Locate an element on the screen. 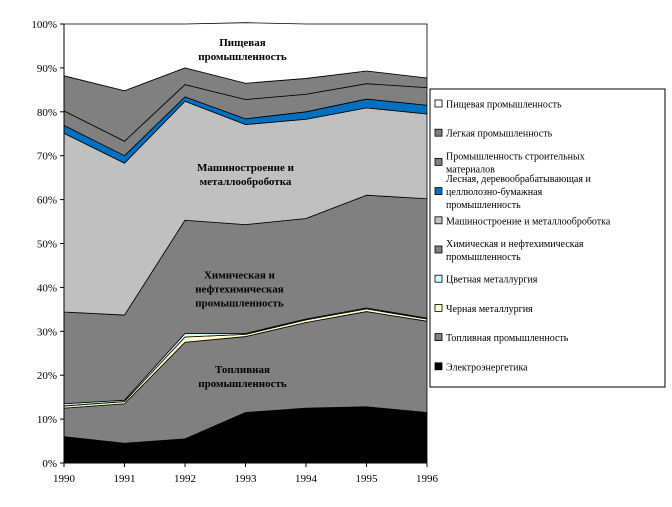 The image size is (672, 507). area-annotation: Машиностроение и металлооброботка is located at coordinates (246, 175).